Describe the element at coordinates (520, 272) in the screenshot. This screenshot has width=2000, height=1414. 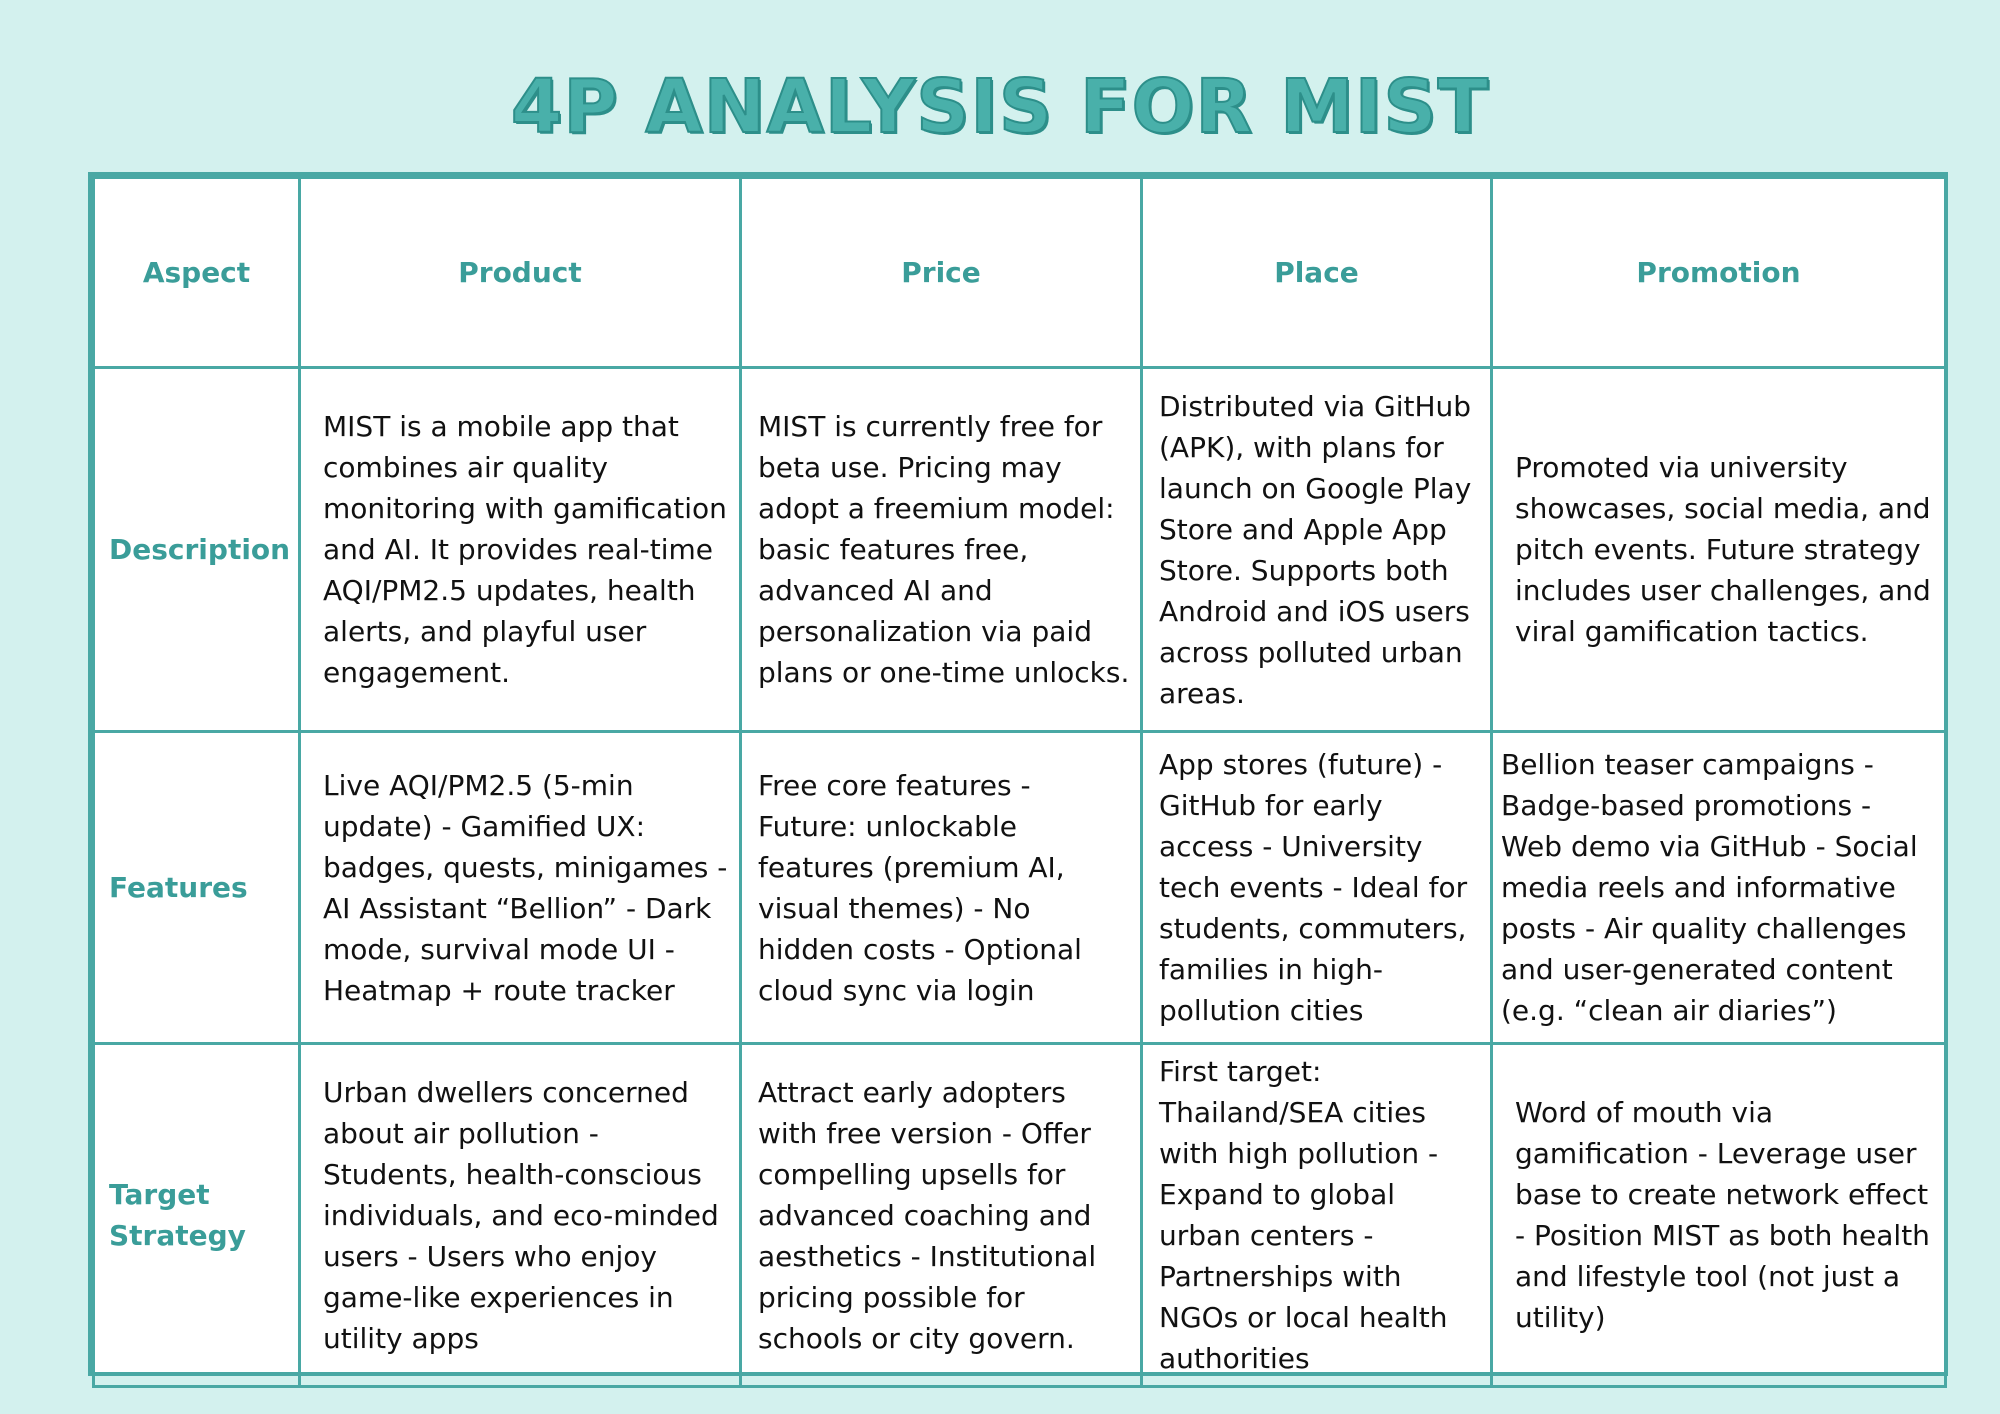
I see `header-product: Product` at that location.